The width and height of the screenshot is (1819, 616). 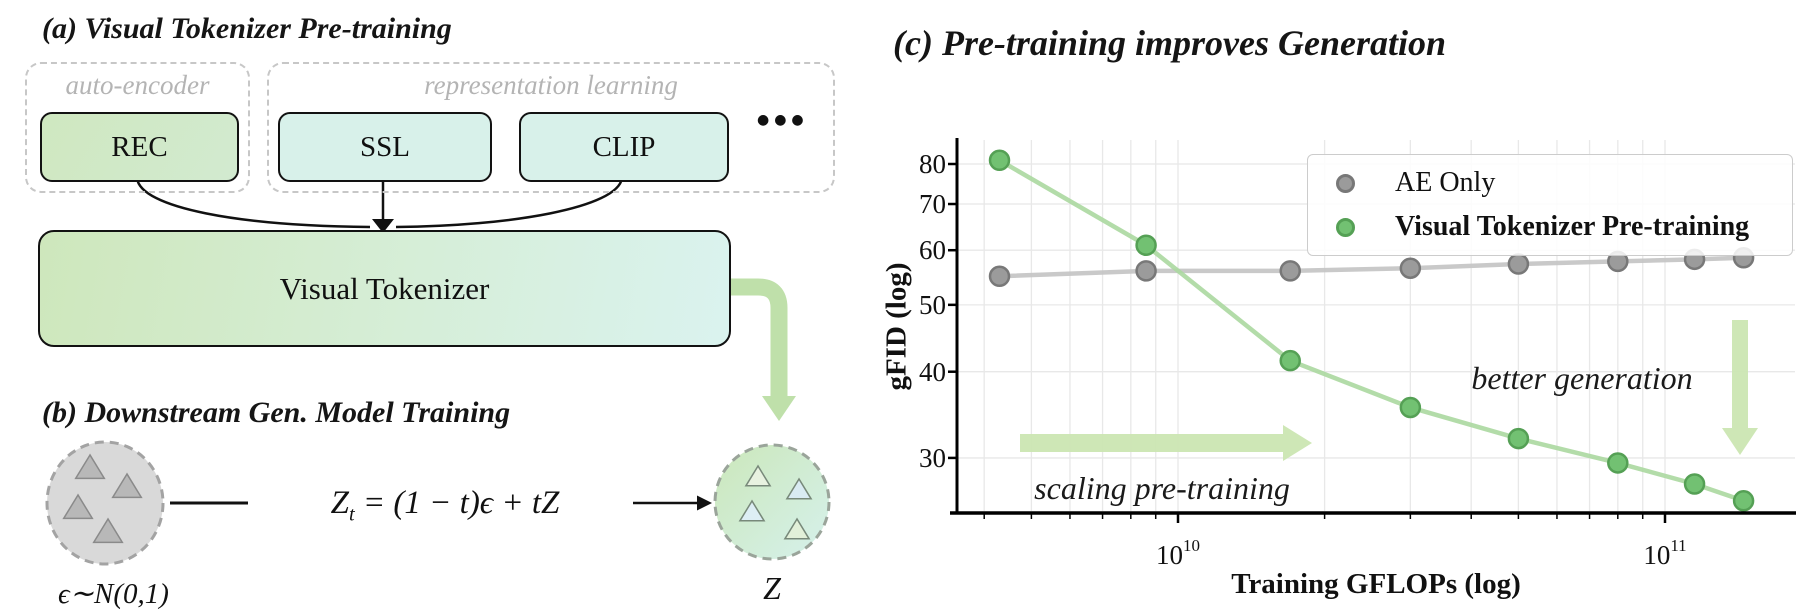 I want to click on tokenizer-output-arrowhead, so click(x=779, y=408).